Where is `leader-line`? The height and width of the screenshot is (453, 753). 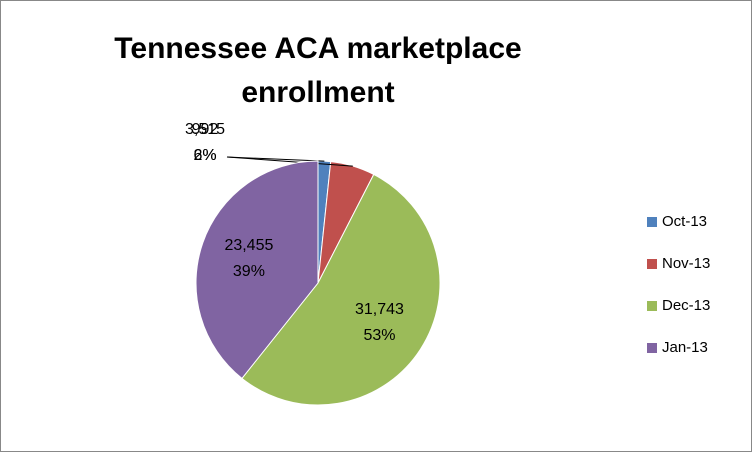
leader-line is located at coordinates (289, 161).